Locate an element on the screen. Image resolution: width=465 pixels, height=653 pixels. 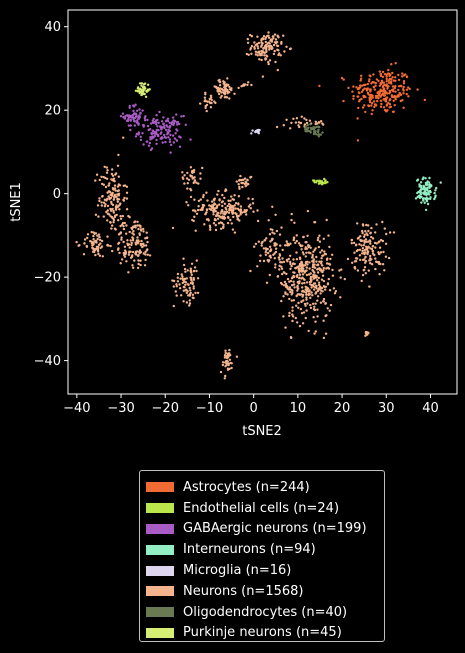
legend-item: Neurons (n=1568) is located at coordinates (265, 591).